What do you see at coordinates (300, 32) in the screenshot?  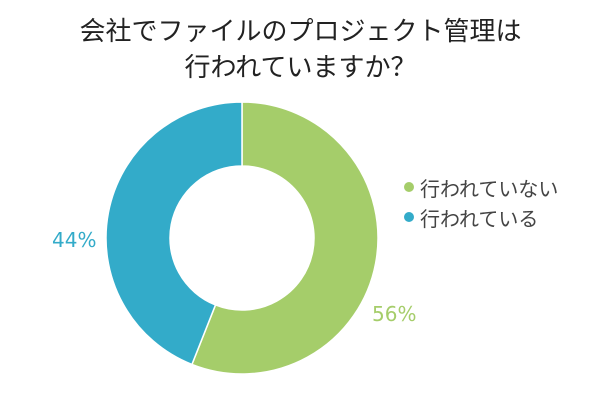 I see `chart-title-line-1: 会社でファイルのプロジェクト管理は` at bounding box center [300, 32].